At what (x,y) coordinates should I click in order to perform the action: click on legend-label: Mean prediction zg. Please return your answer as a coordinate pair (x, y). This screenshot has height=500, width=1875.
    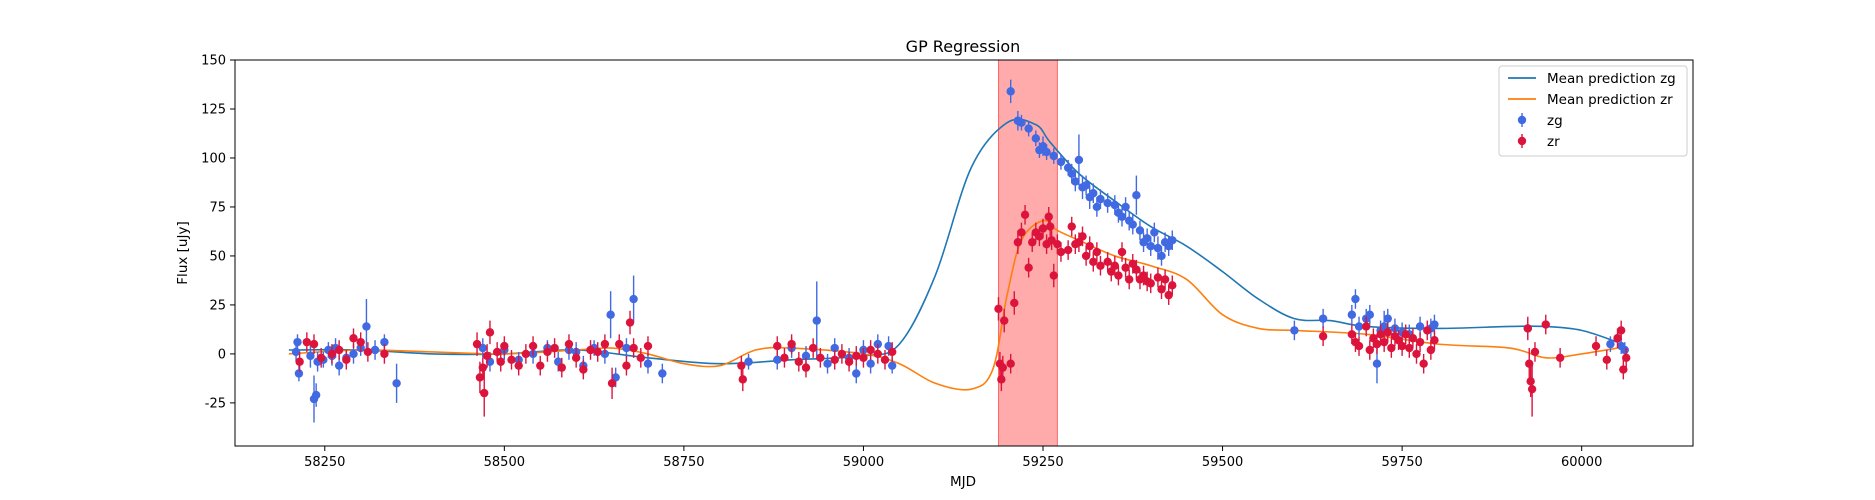
    Looking at the image, I should click on (1611, 79).